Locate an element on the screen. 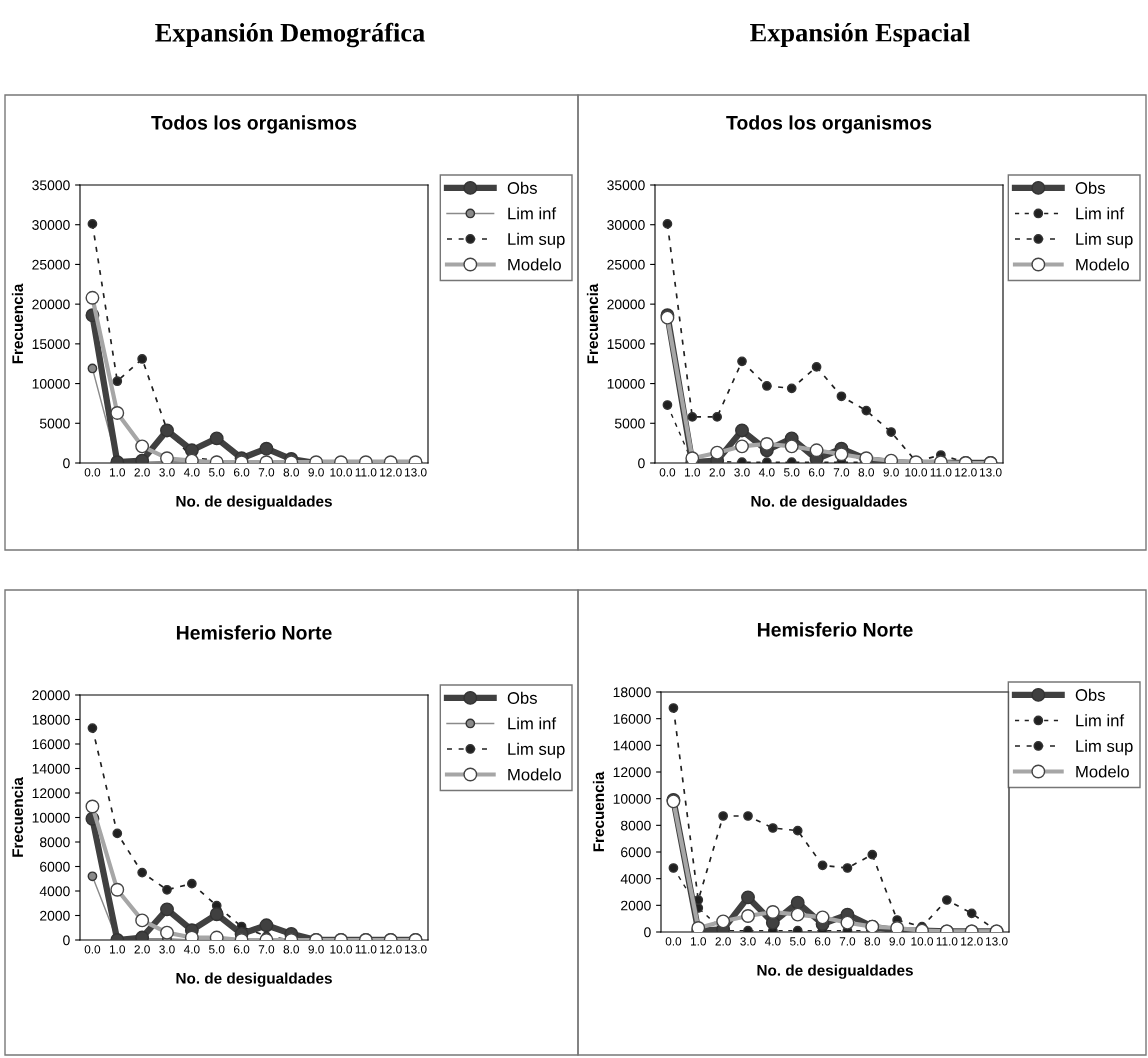  y-tick-label: 25000 is located at coordinates (626, 264).